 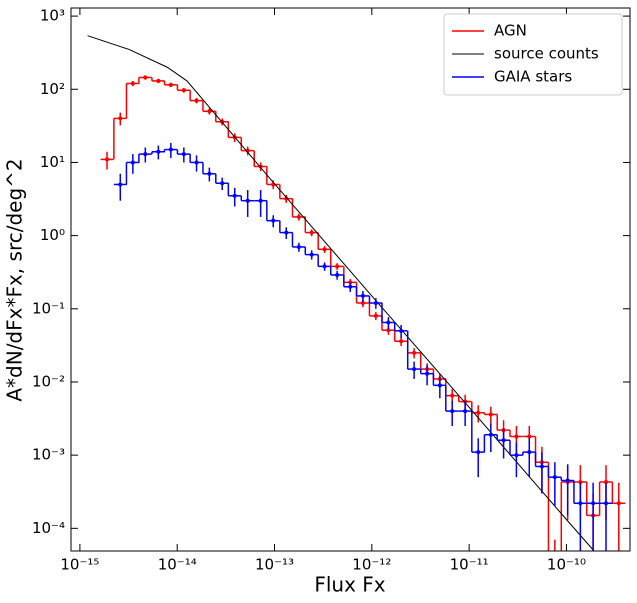 What do you see at coordinates (48, 528) in the screenshot?
I see `y-tick-label: 10⁻⁴` at bounding box center [48, 528].